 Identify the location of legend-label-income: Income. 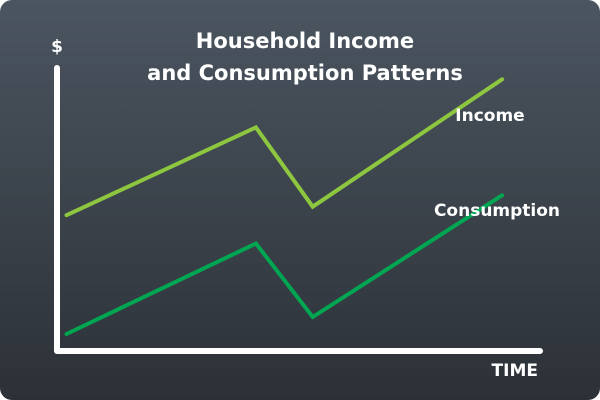
(489, 116).